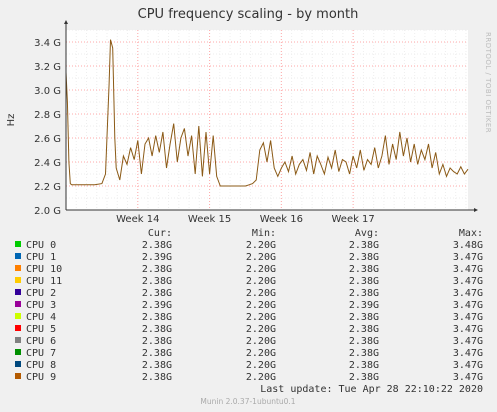 The height and width of the screenshot is (412, 497). What do you see at coordinates (41, 317) in the screenshot?
I see `legend-name: CPU 4` at bounding box center [41, 317].